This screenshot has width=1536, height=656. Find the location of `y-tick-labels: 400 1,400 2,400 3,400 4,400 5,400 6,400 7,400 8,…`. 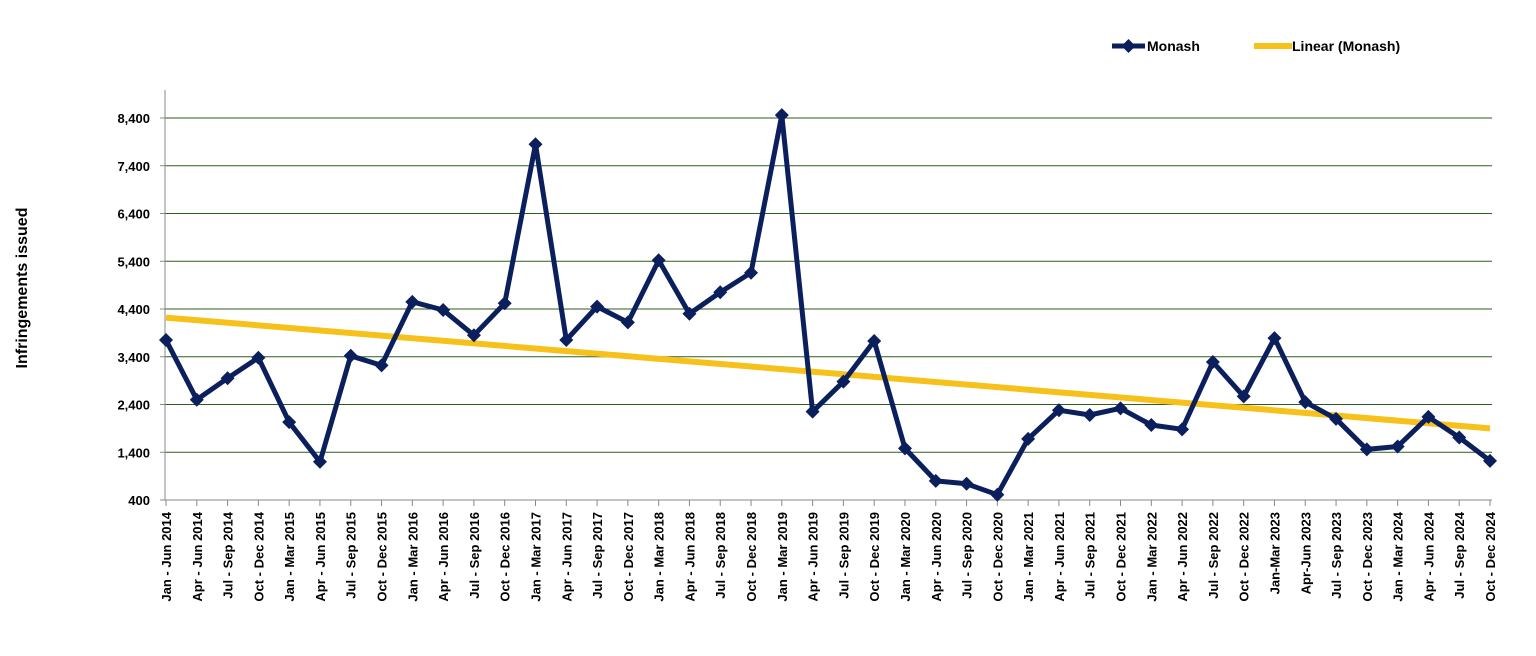

y-tick-labels: 400 1,400 2,400 3,400 4,400 5,400 6,400 7,400 8,… is located at coordinates (141, 309).